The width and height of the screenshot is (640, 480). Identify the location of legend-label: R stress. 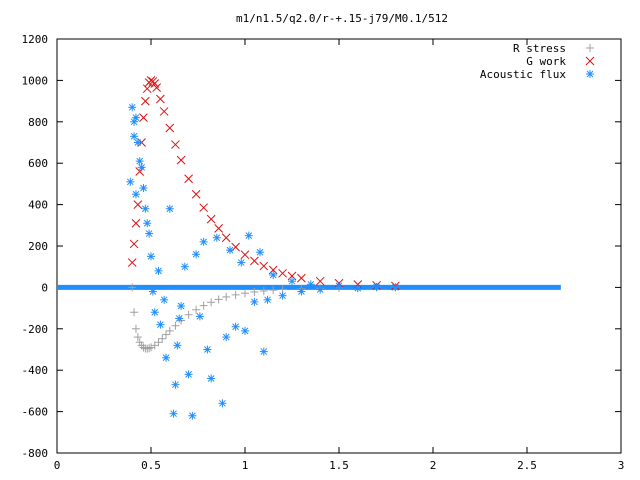
(539, 48).